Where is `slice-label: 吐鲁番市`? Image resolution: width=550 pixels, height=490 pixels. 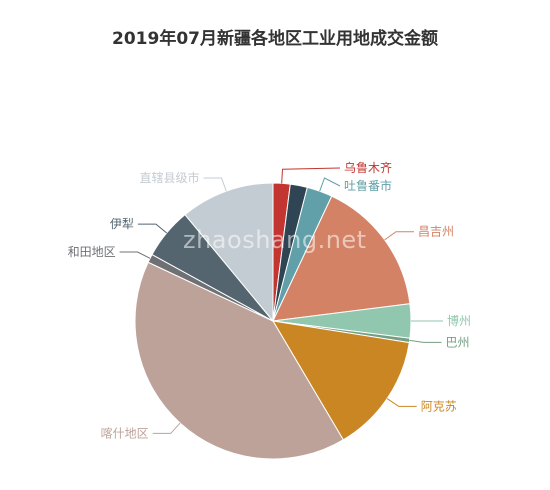
slice-label: 吐鲁番市 is located at coordinates (368, 185).